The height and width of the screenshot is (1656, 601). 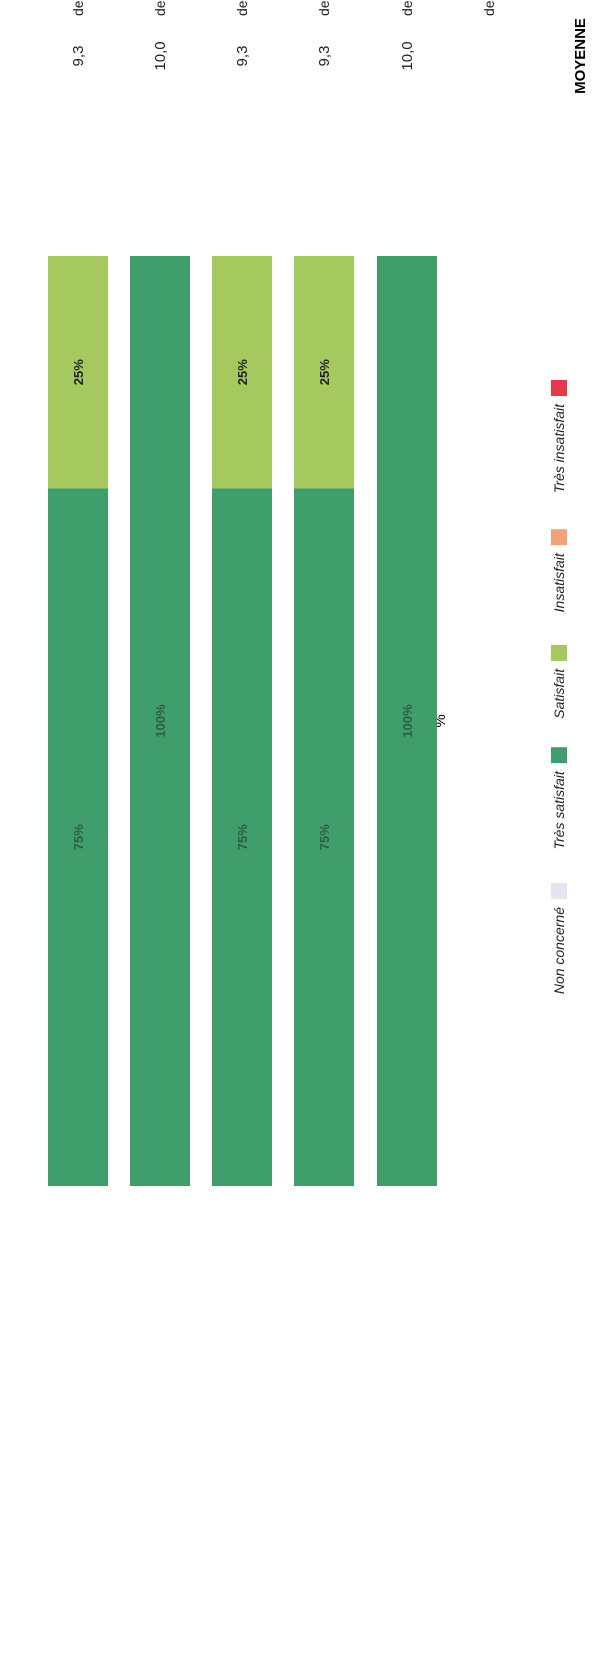 I want to click on legend-item: Très insatisfait, so click(x=559, y=436).